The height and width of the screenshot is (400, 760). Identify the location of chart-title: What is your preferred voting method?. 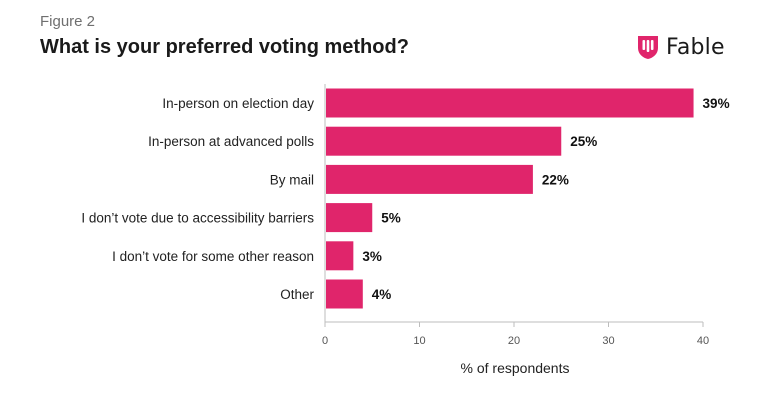
(224, 47).